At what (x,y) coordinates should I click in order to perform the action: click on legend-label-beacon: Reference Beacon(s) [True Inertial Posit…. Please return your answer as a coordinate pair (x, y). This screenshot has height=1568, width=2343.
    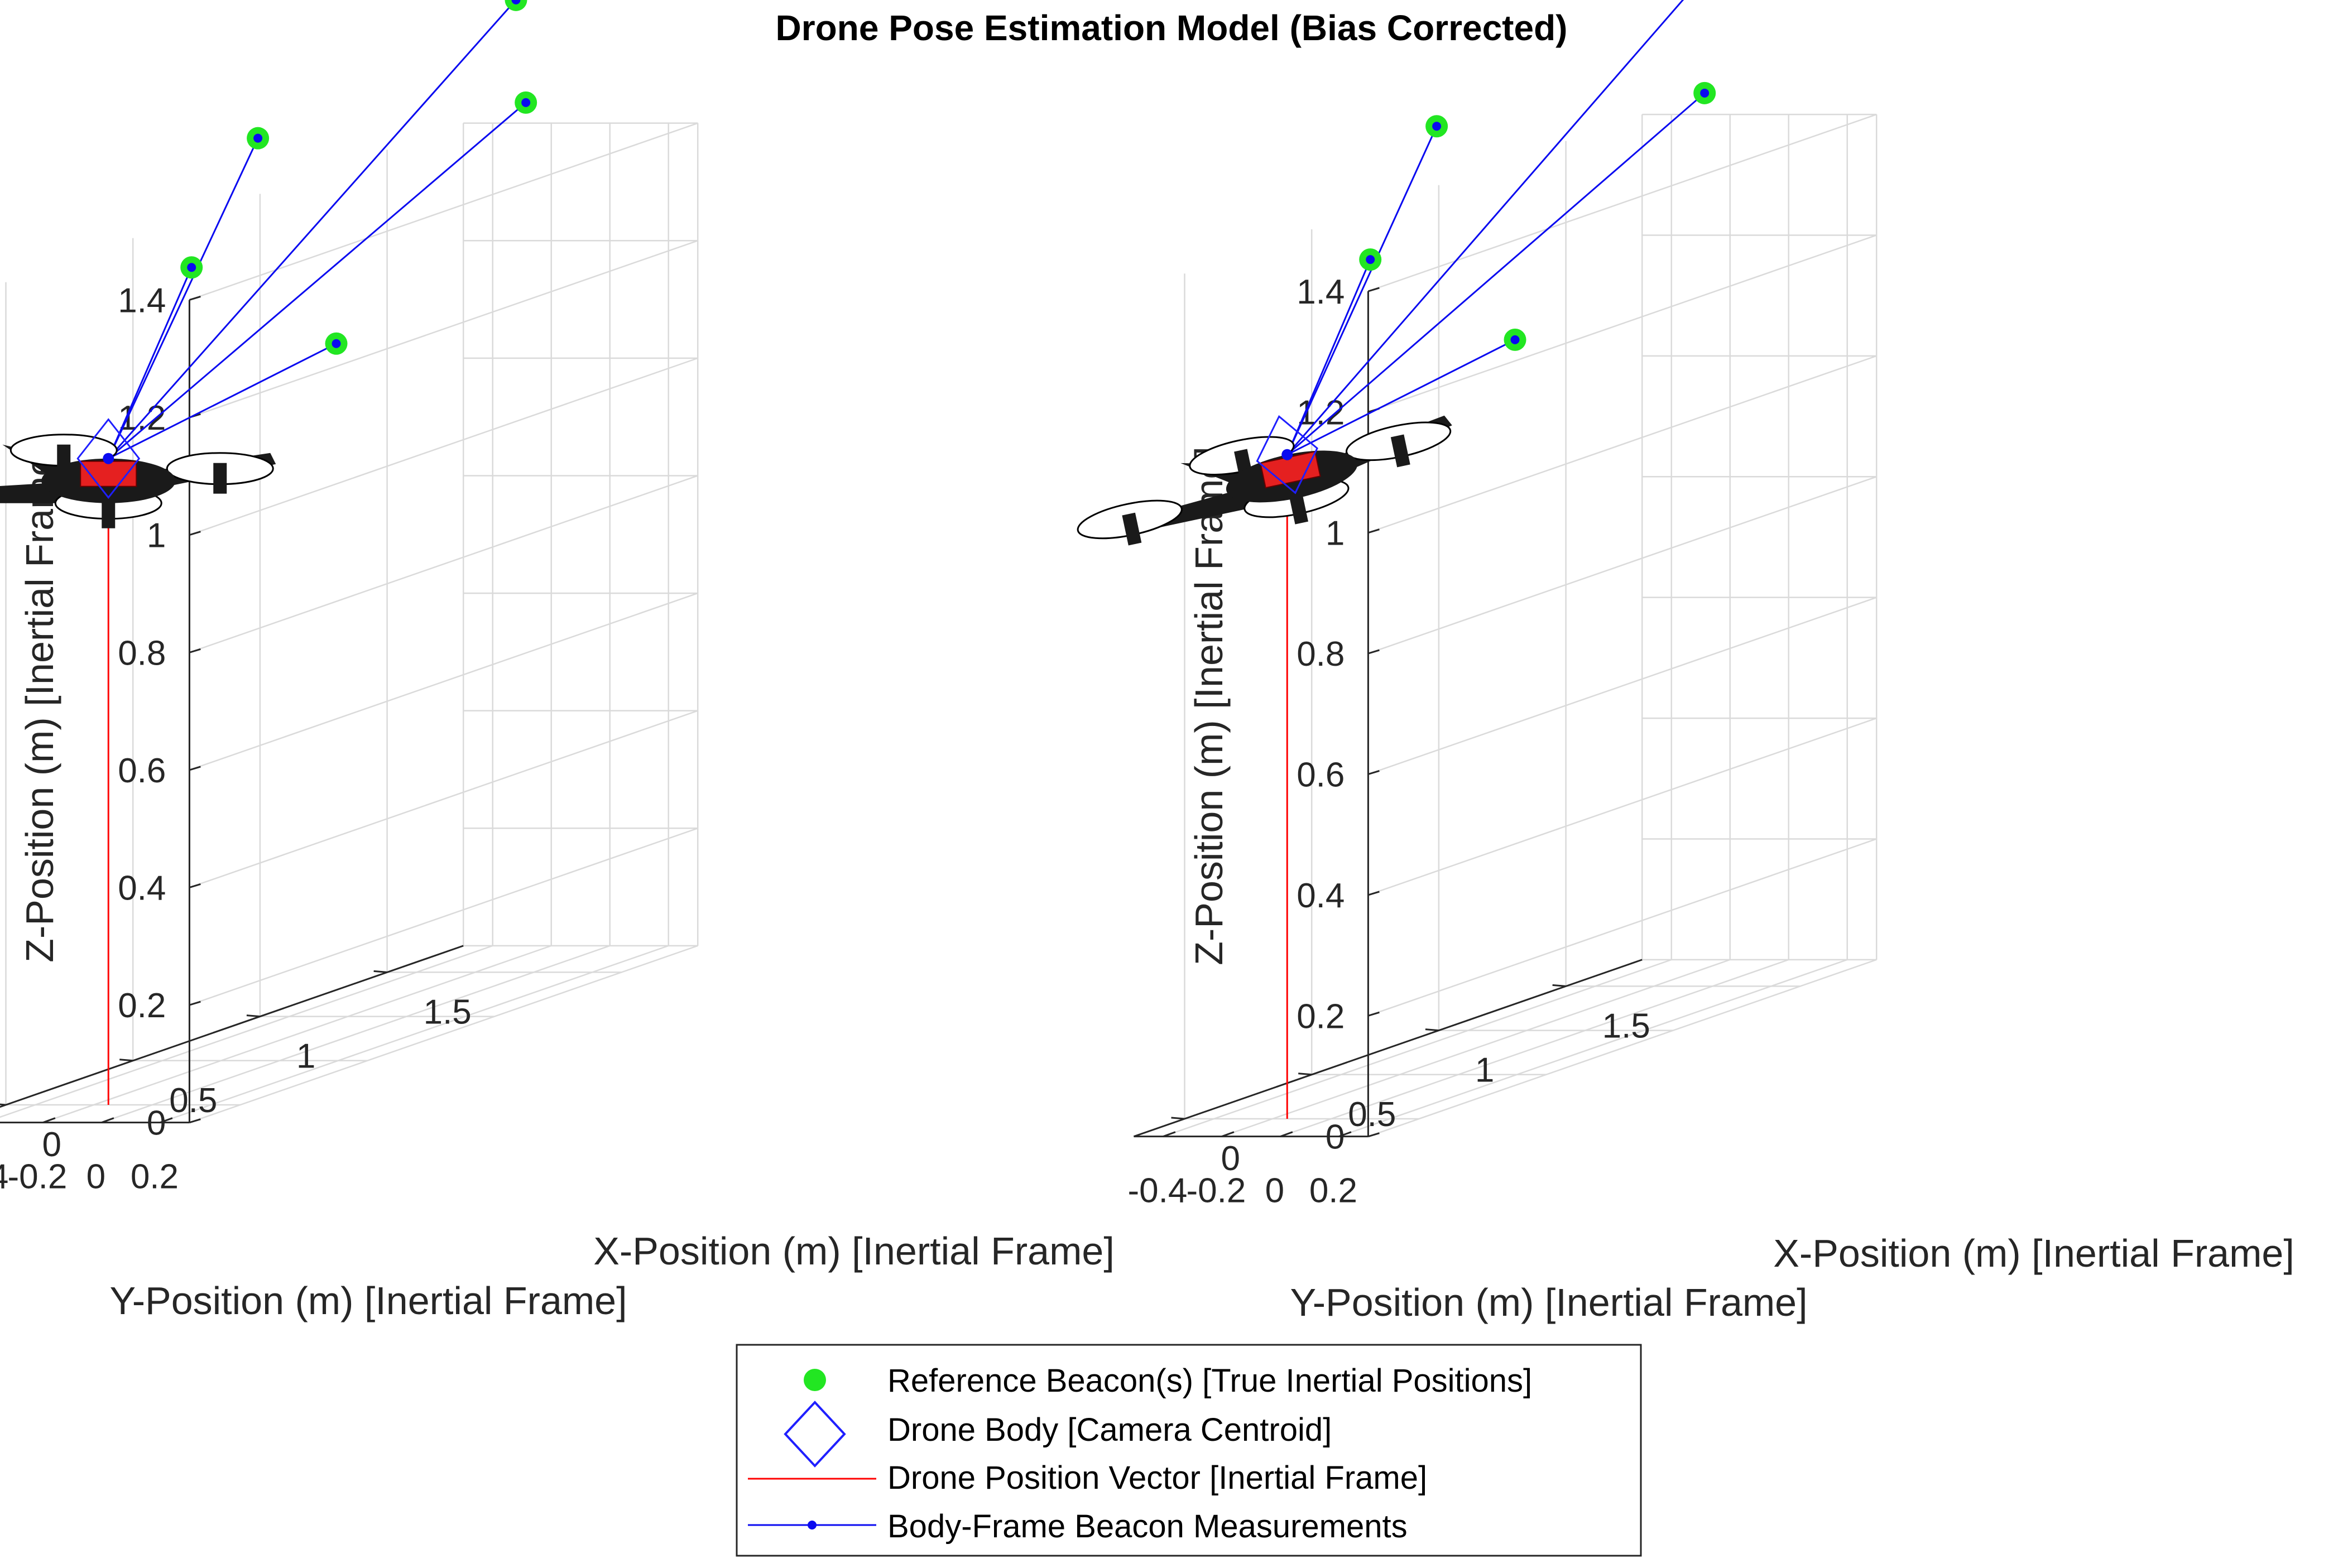
    Looking at the image, I should click on (1209, 1381).